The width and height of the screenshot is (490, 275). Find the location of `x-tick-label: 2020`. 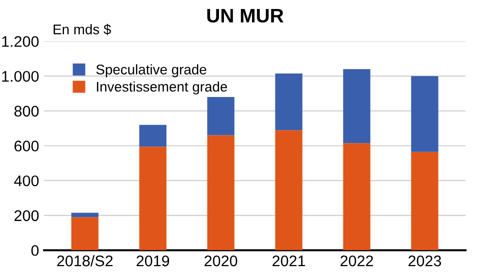

x-tick-label: 2020 is located at coordinates (221, 261).